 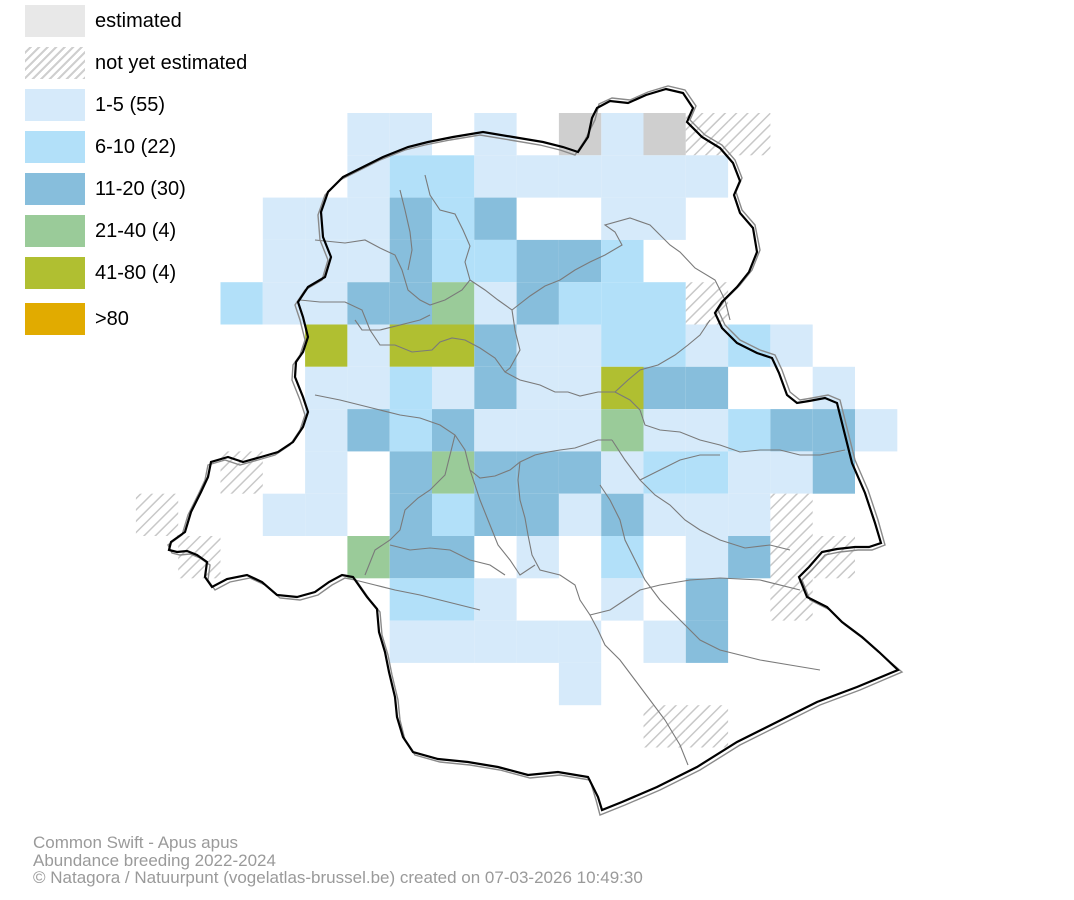 What do you see at coordinates (136, 147) in the screenshot?
I see `legend-label: 6-10 (22)` at bounding box center [136, 147].